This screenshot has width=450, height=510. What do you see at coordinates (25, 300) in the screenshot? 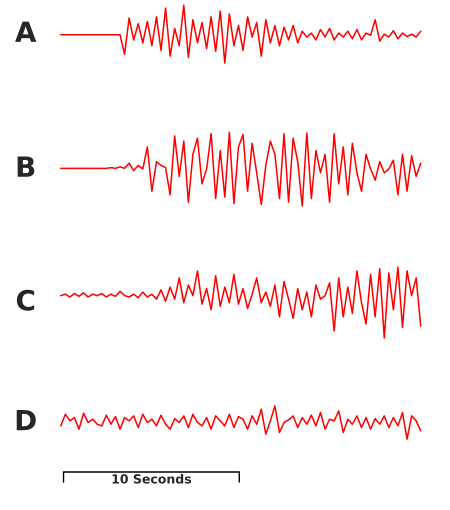
I see `text: C` at bounding box center [25, 300].